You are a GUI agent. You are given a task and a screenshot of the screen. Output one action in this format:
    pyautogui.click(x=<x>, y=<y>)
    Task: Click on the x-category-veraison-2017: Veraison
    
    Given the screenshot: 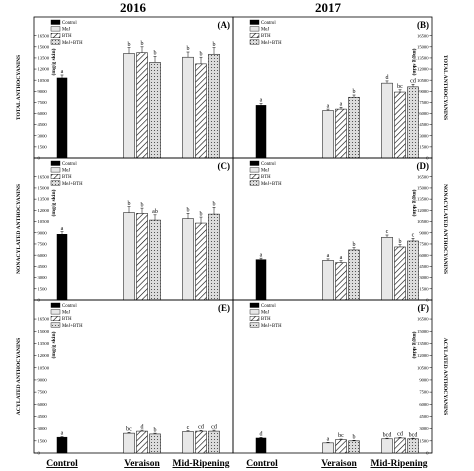 What is the action you would take?
    pyautogui.click(x=339, y=464)
    